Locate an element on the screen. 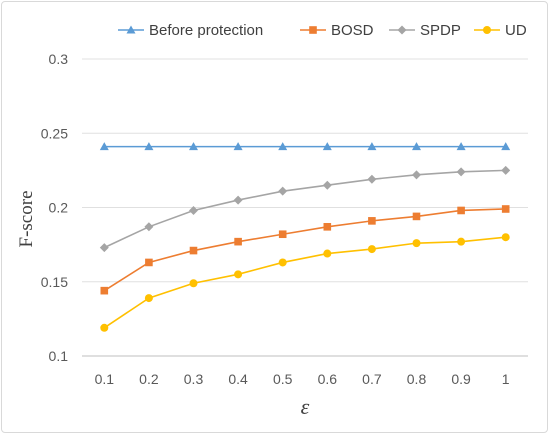 Image resolution: width=550 pixels, height=435 pixels. legend: Before protection BOSD SPDP UD is located at coordinates (322, 30).